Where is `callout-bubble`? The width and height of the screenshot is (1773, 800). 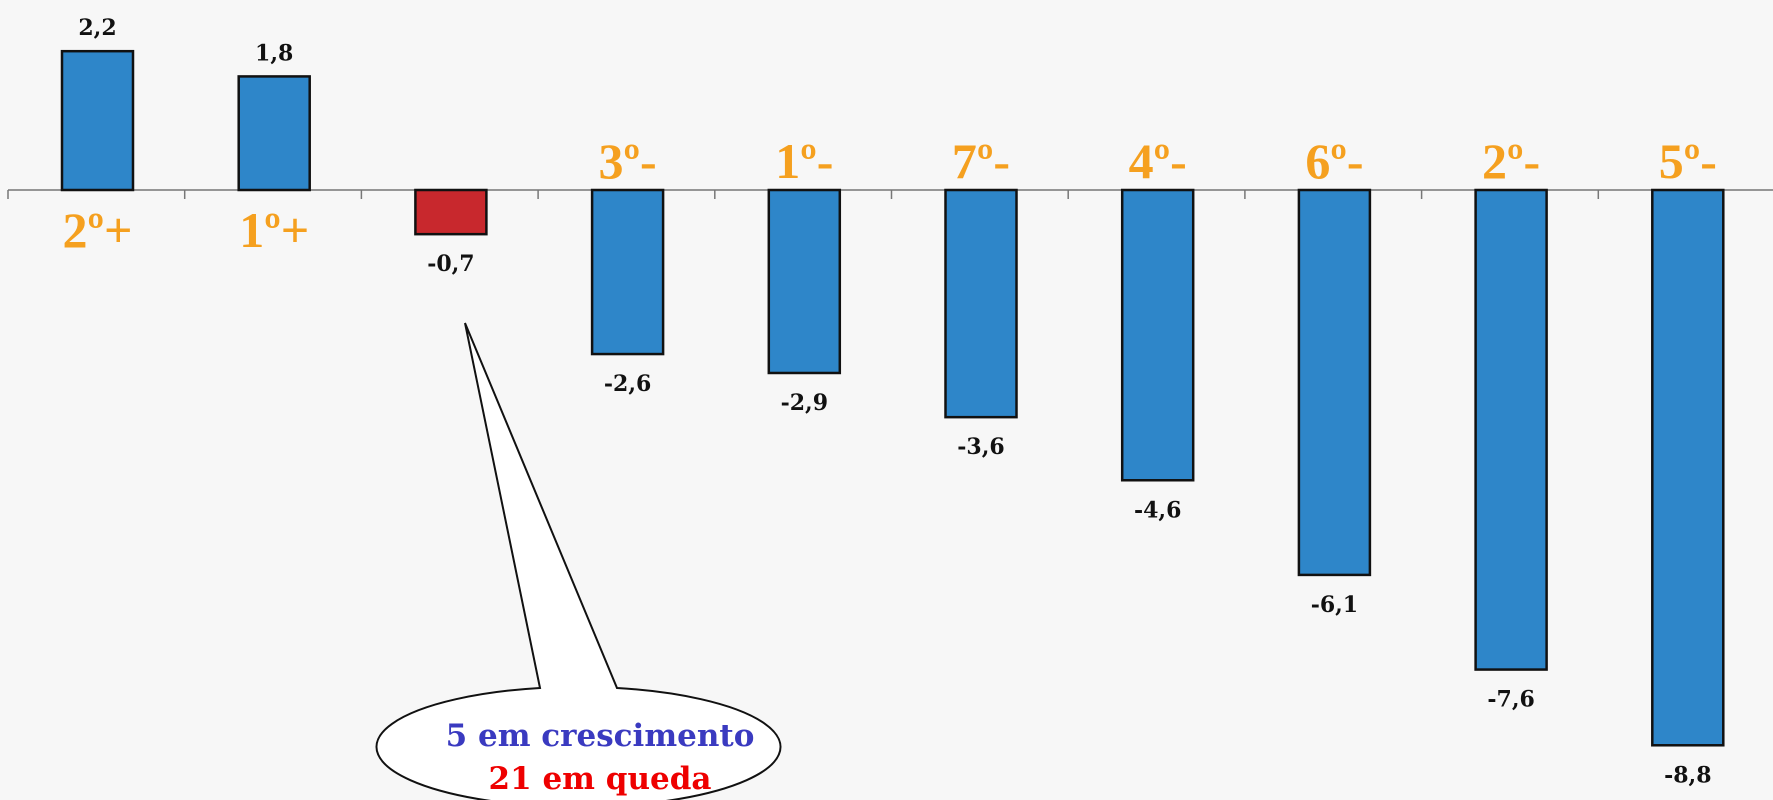 callout-bubble is located at coordinates (578, 561).